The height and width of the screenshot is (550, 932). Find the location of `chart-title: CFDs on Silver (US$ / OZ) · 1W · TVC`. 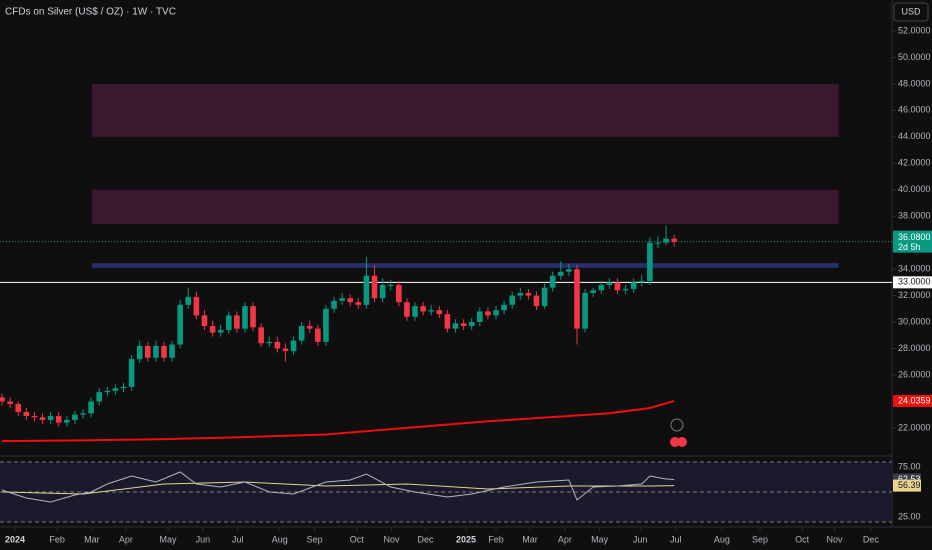

chart-title: CFDs on Silver (US$ / OZ) · 1W · TVC is located at coordinates (90, 12).